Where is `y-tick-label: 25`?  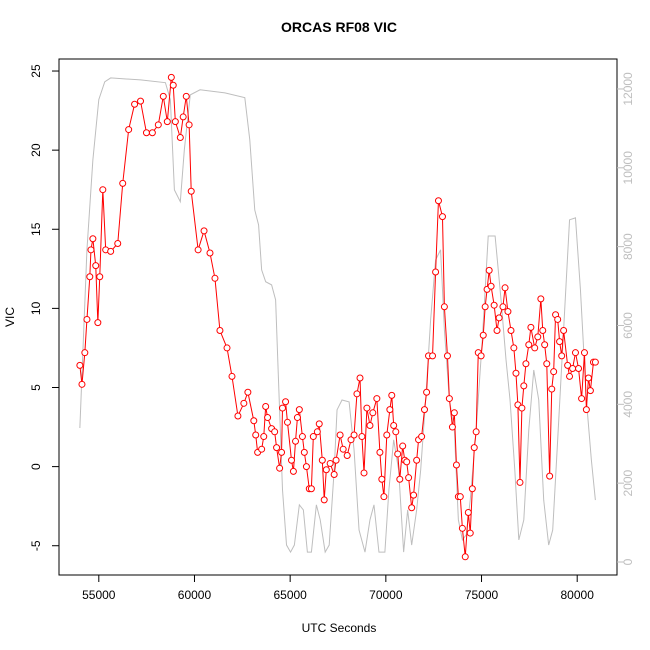 y-tick-label: 25 is located at coordinates (36, 71).